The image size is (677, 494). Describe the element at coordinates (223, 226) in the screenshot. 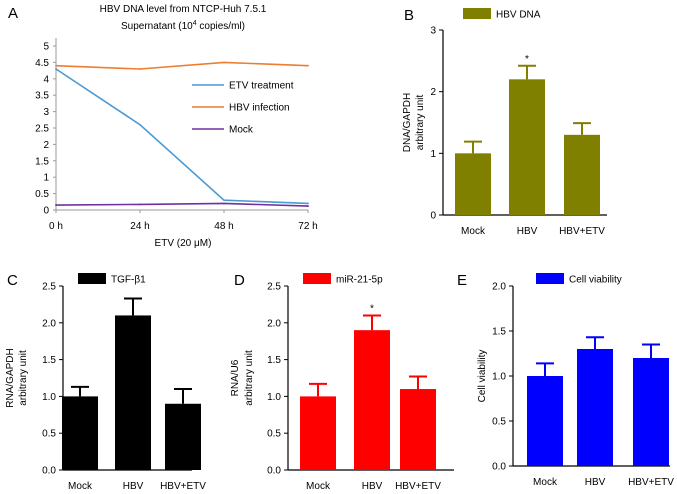

I see `x-tick-label: 48 h` at that location.